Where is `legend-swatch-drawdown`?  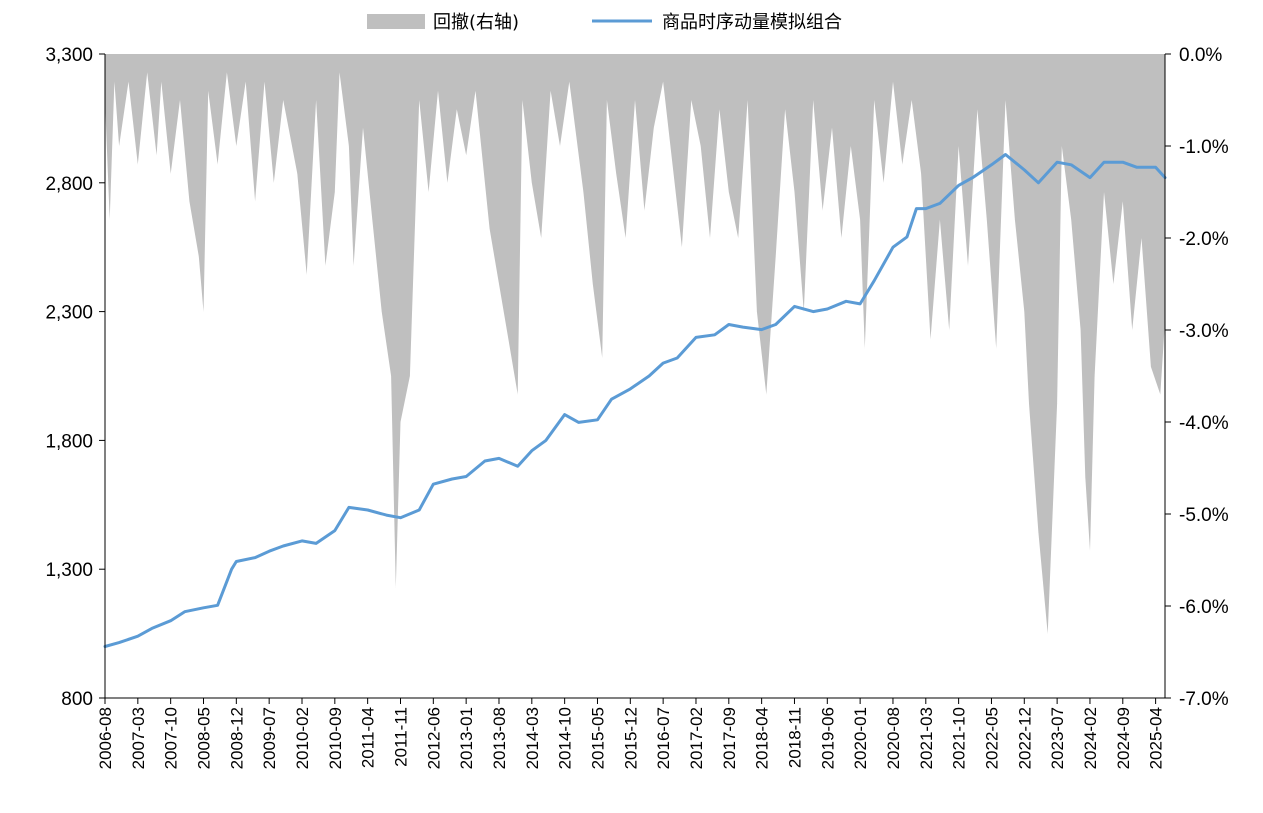 legend-swatch-drawdown is located at coordinates (396, 21).